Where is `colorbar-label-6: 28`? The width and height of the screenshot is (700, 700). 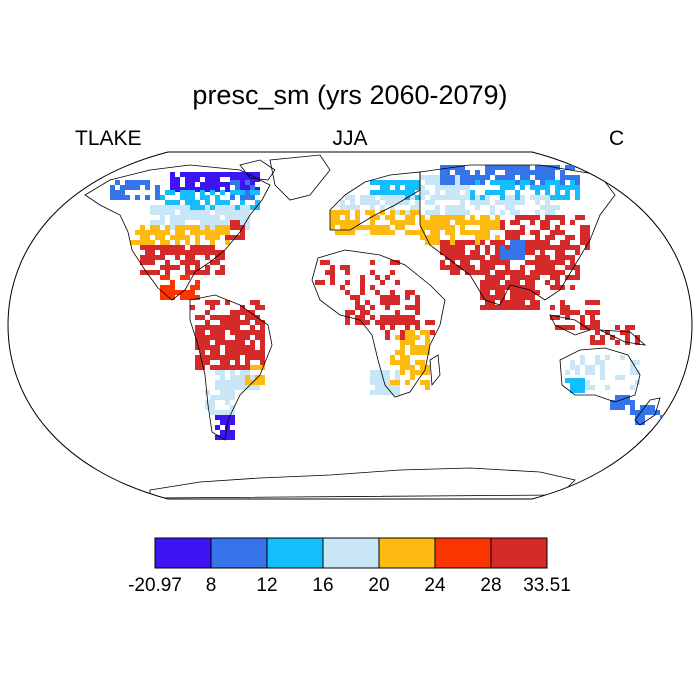 colorbar-label-6: 28 is located at coordinates (491, 585).